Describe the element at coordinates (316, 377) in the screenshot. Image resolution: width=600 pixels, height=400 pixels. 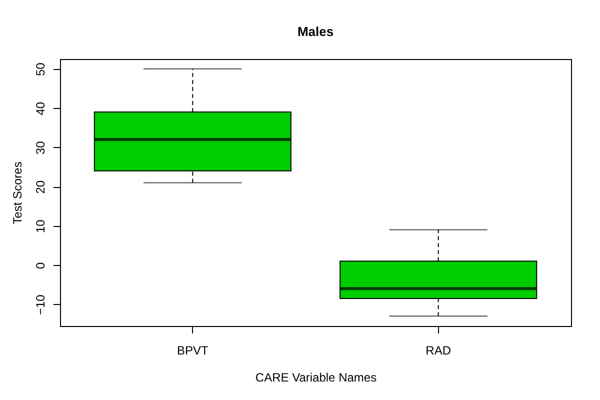
I see `x-axis-title: CARE Variable Names` at that location.